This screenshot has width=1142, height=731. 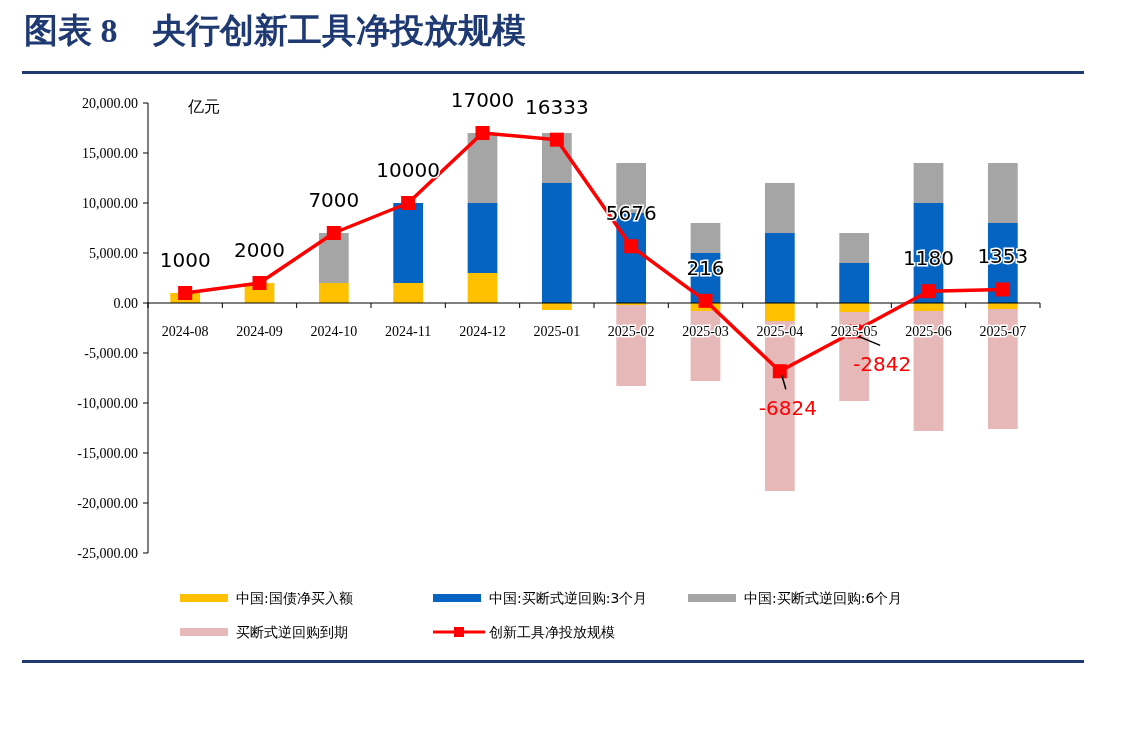 I want to click on data-label: 10000, so click(x=408, y=170).